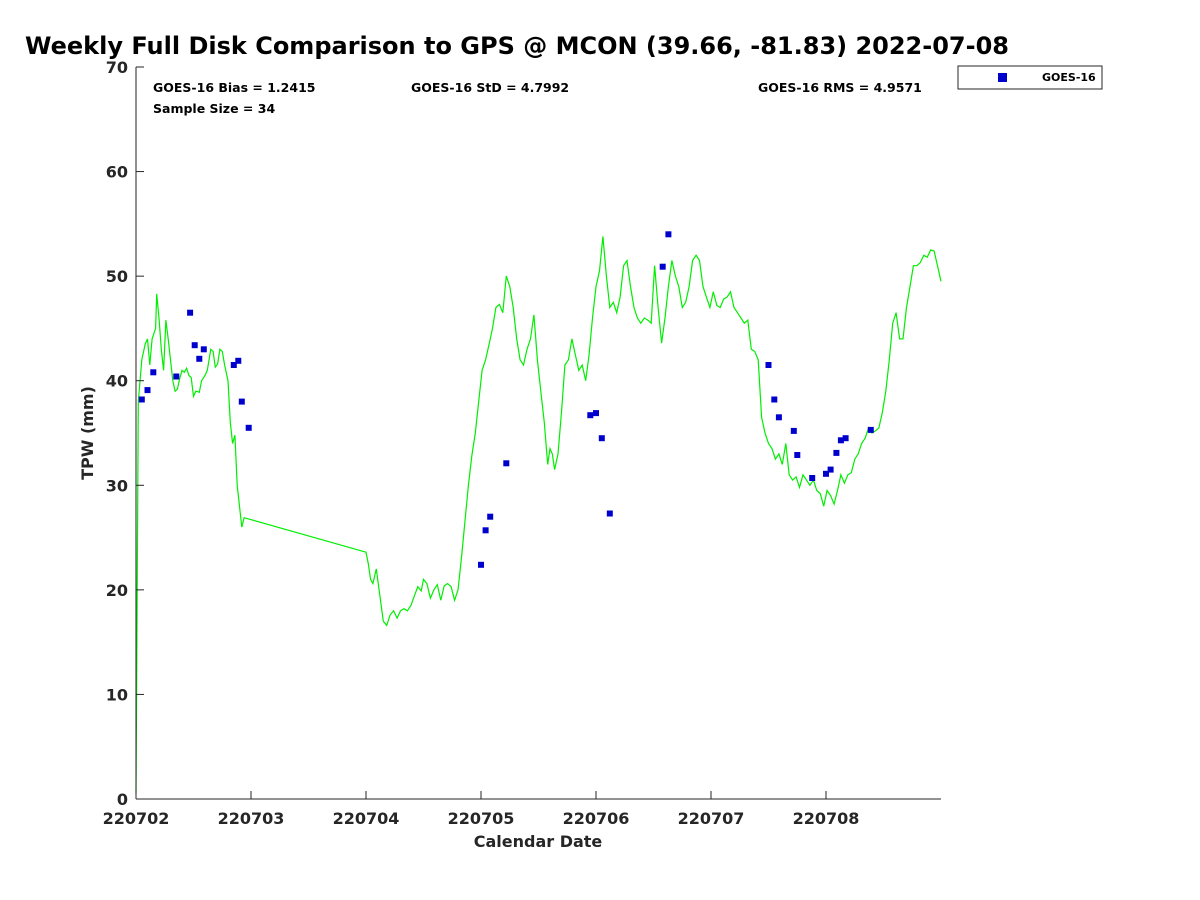 Image resolution: width=1200 pixels, height=900 pixels. What do you see at coordinates (214, 108) in the screenshot?
I see `sample-size-stat: Sample Size = 34` at bounding box center [214, 108].